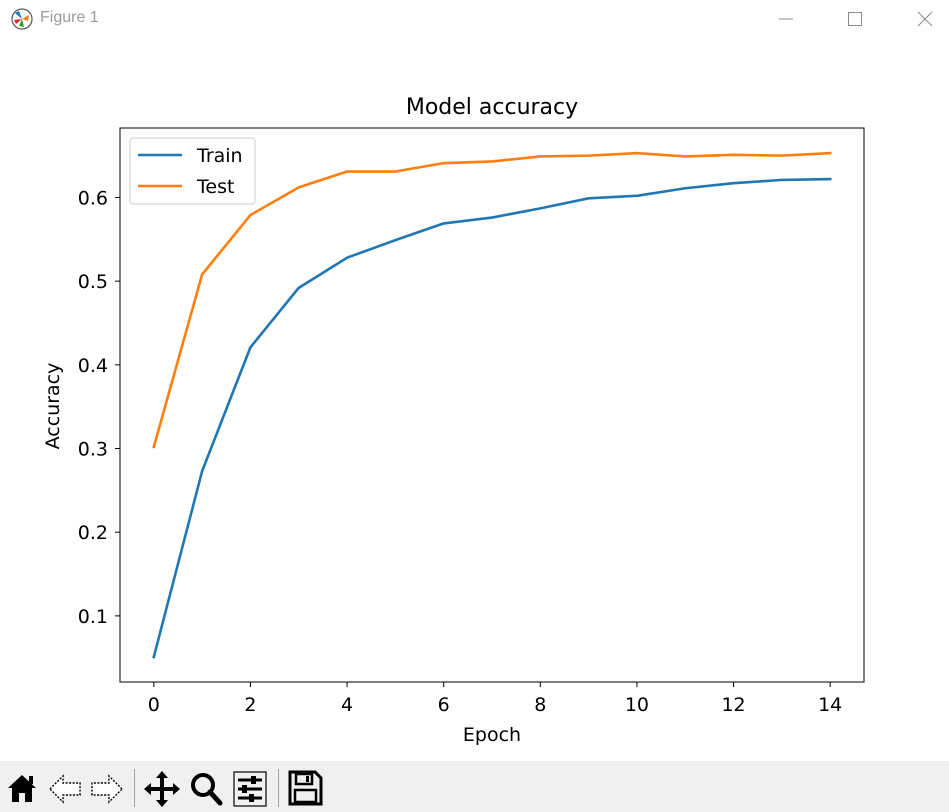  I want to click on app-icon, so click(22, 19).